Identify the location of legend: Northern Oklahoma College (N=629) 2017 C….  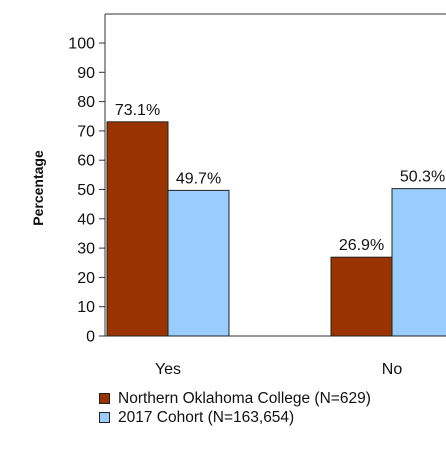
(235, 408).